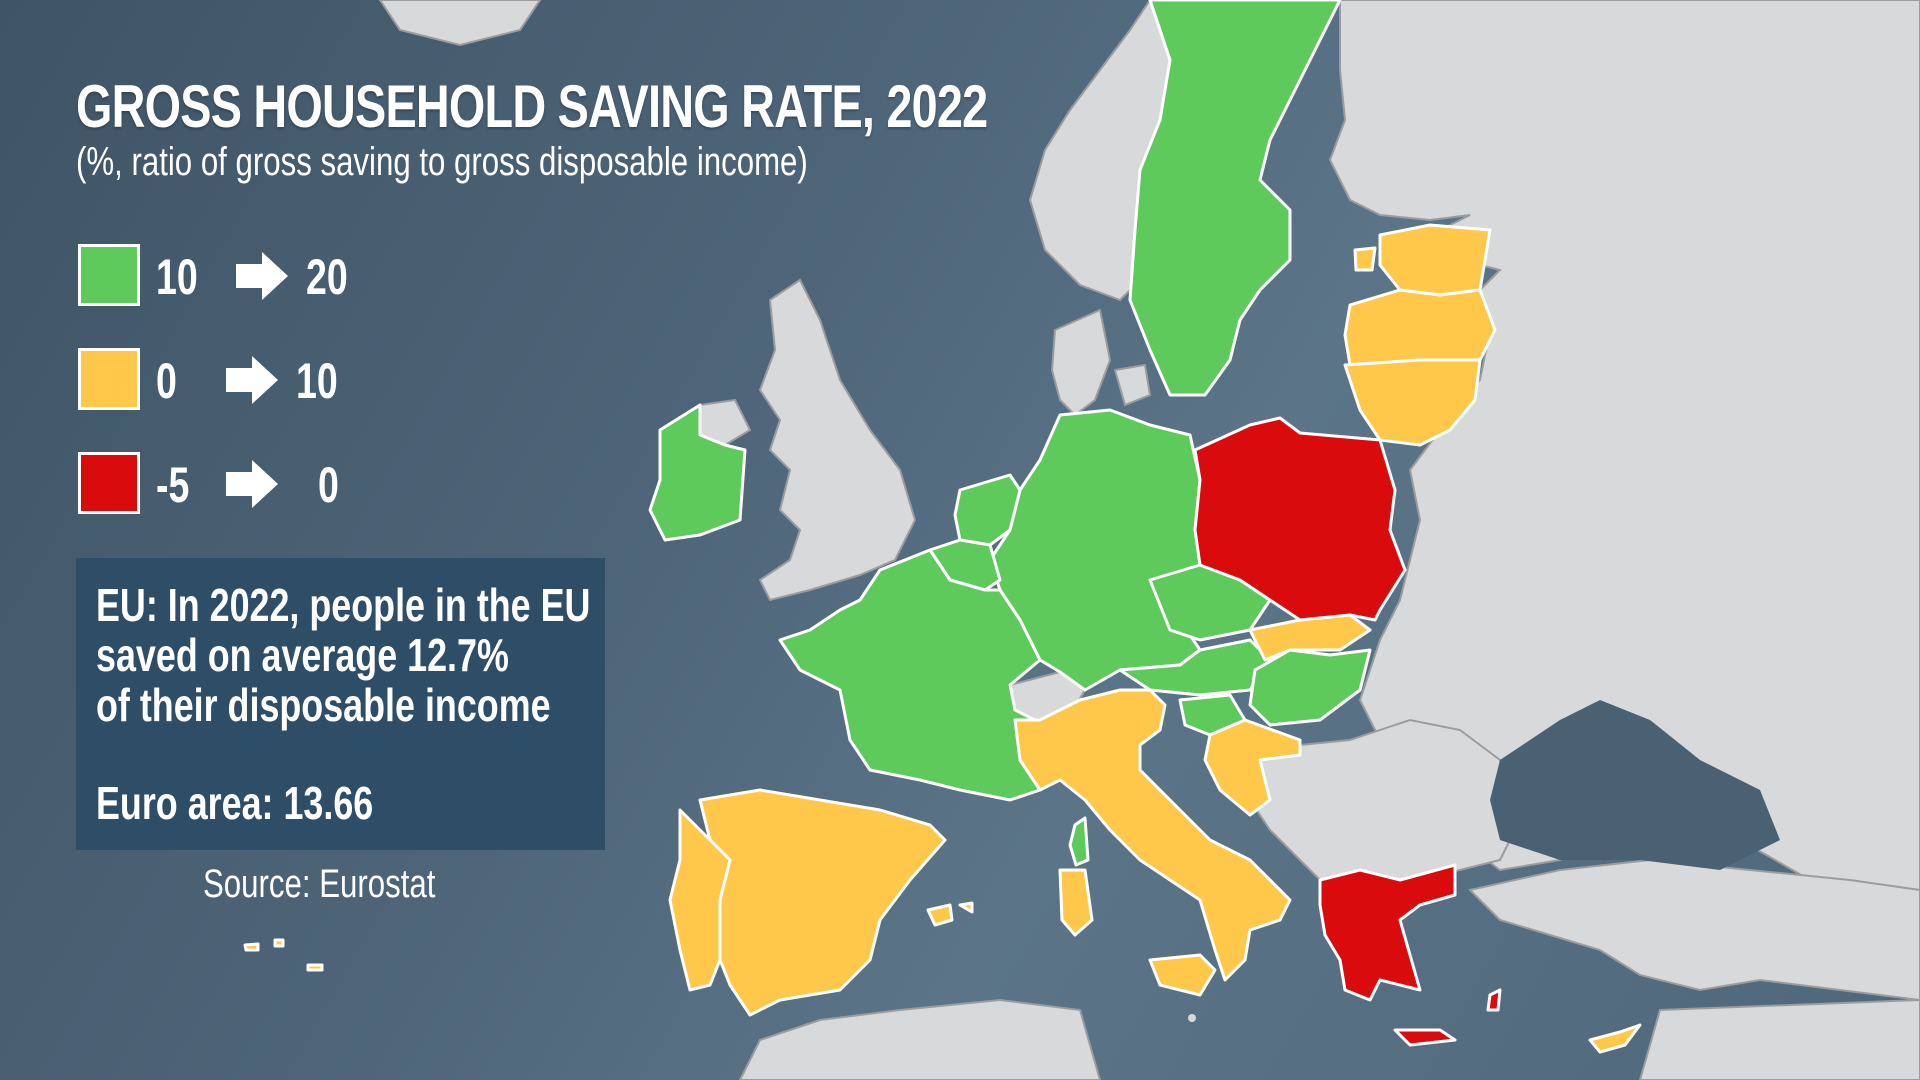  I want to click on map-title: GROSS HOUSEHOLD SAVING RATE, 2022, so click(532, 106).